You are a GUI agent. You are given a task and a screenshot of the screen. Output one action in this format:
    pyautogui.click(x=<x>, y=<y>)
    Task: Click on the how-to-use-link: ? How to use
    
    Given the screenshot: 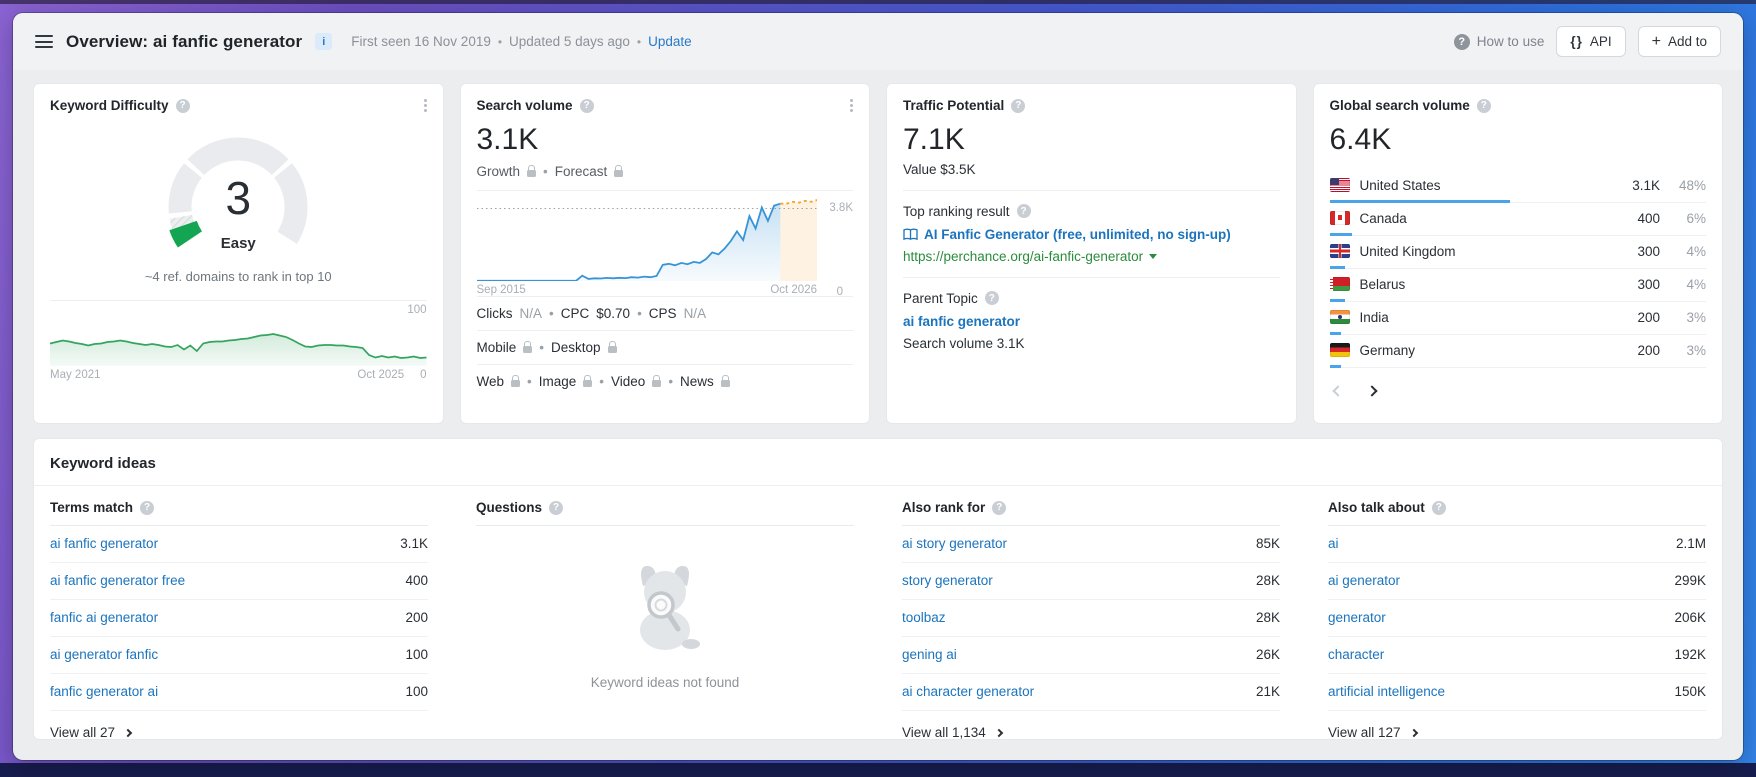 What is the action you would take?
    pyautogui.click(x=1498, y=41)
    